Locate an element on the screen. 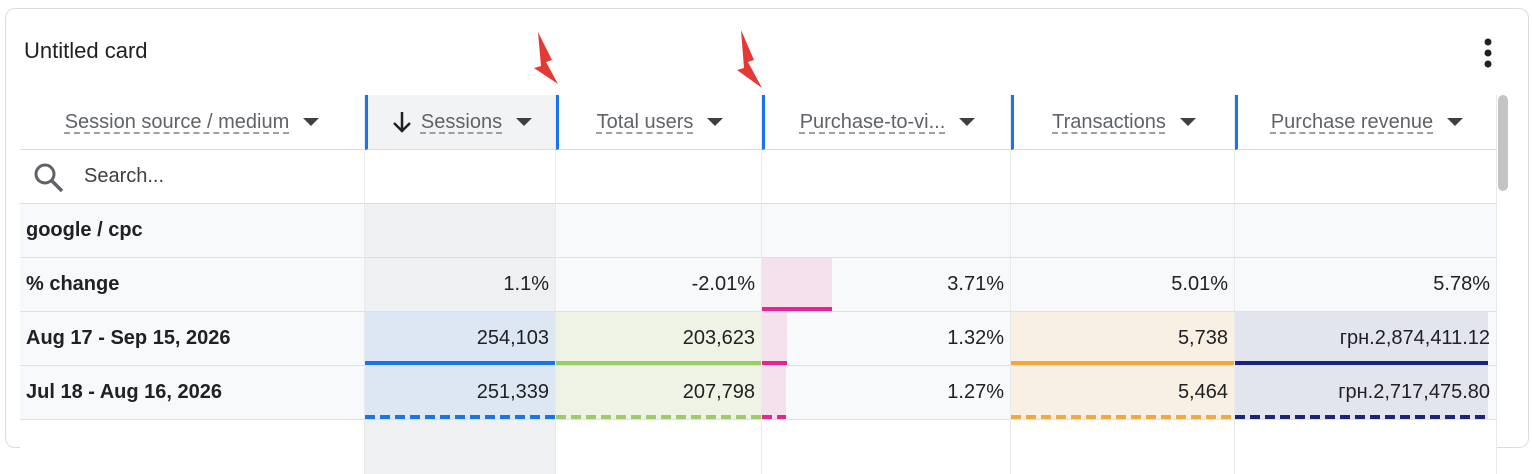  header-text: Purchase revenue is located at coordinates (1352, 121).